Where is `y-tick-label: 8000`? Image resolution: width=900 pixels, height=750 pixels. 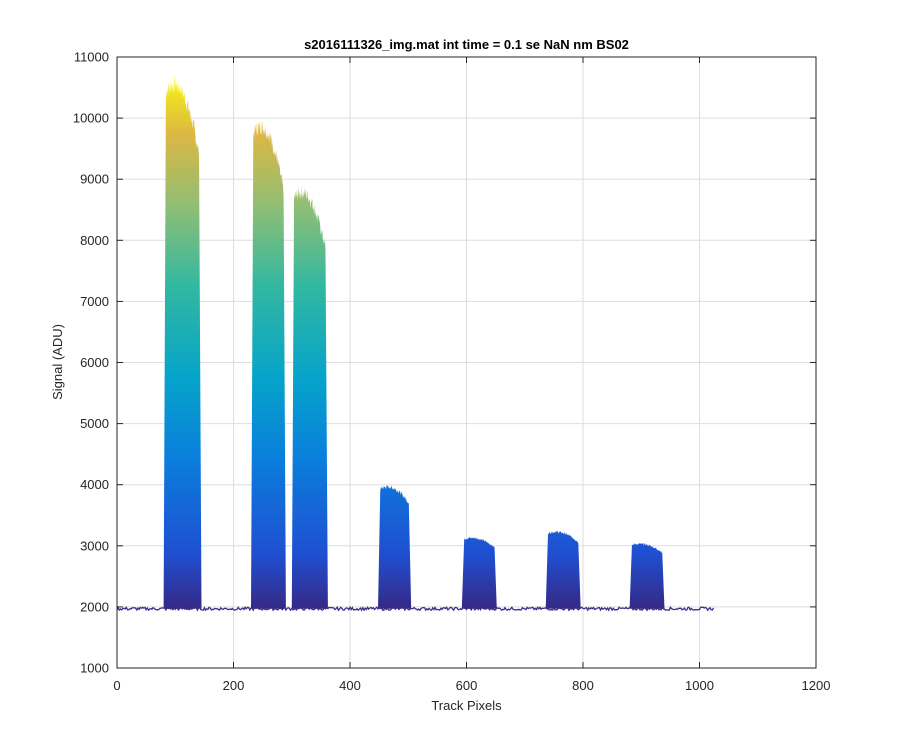
y-tick-label: 8000 is located at coordinates (94, 240).